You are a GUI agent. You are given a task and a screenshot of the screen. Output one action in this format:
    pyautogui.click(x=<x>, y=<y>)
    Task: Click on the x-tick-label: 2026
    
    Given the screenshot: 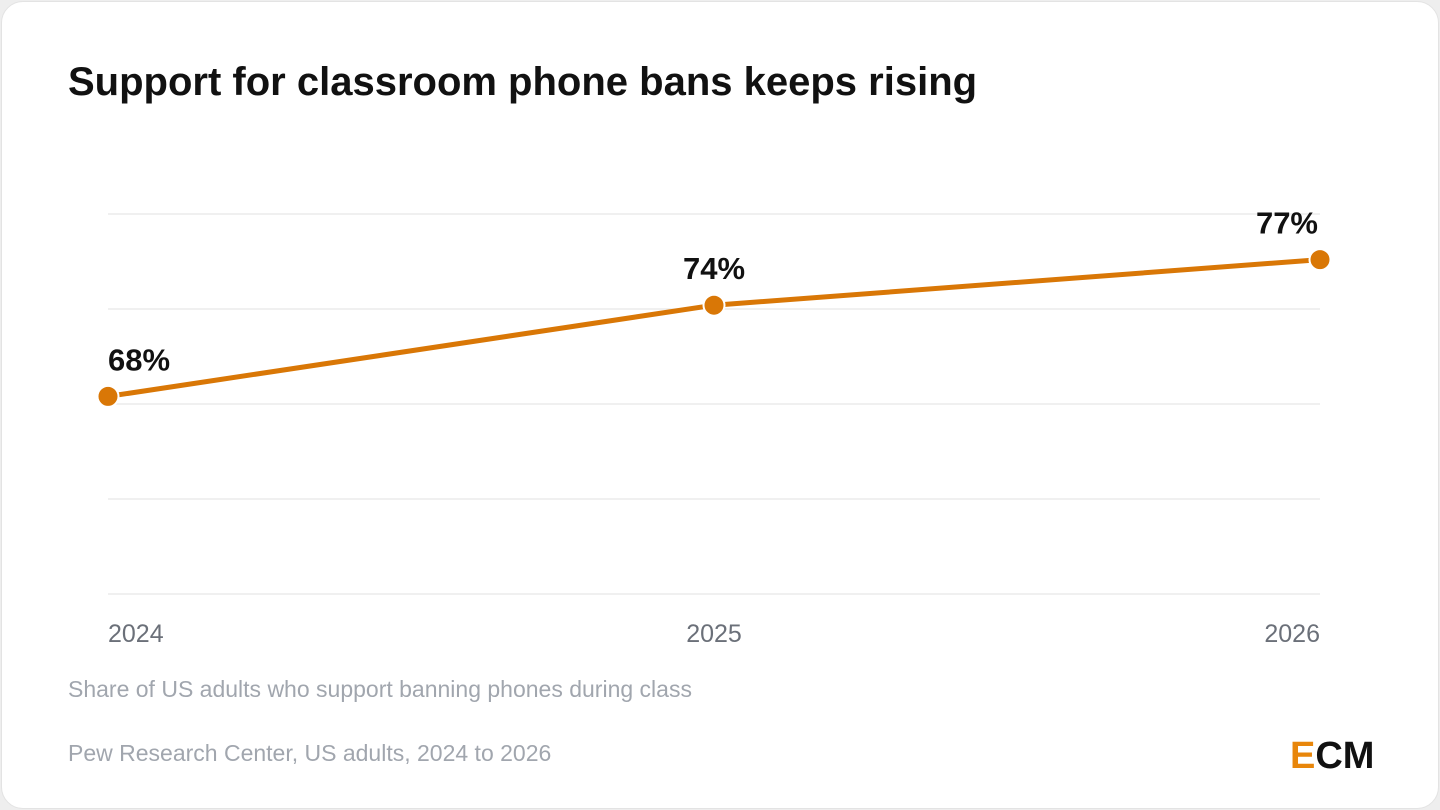 What is the action you would take?
    pyautogui.click(x=1292, y=634)
    